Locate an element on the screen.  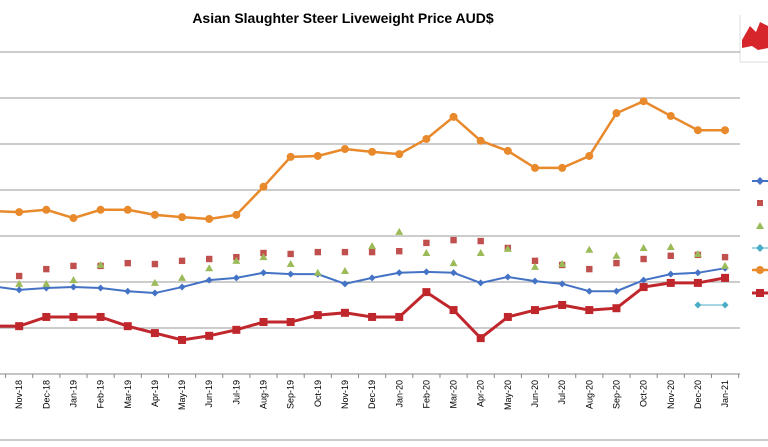
x-tick-label: Jun-19 is located at coordinates (209, 394).